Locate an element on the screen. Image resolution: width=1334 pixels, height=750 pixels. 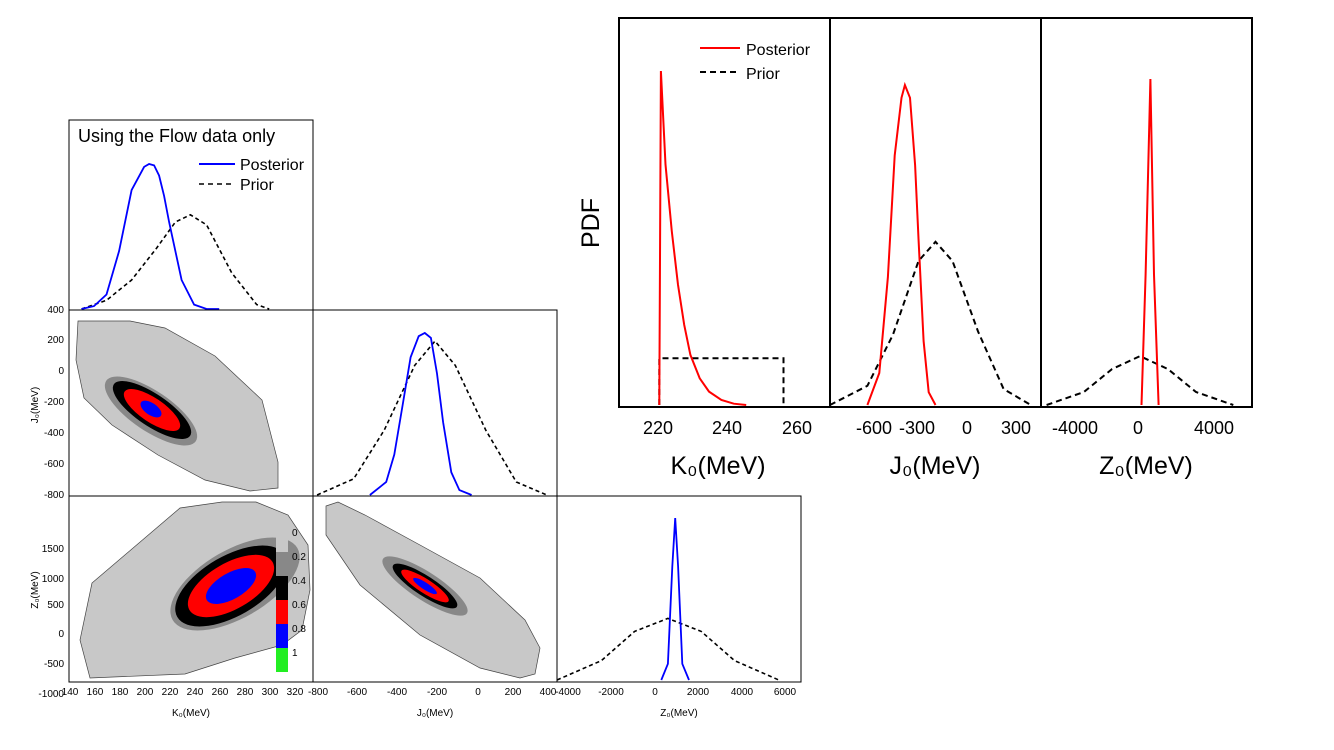
panel-z0-marginal: -4000 -2000 0 2000 4000 6000 Z₀(MeV) is located at coordinates (678, 607).